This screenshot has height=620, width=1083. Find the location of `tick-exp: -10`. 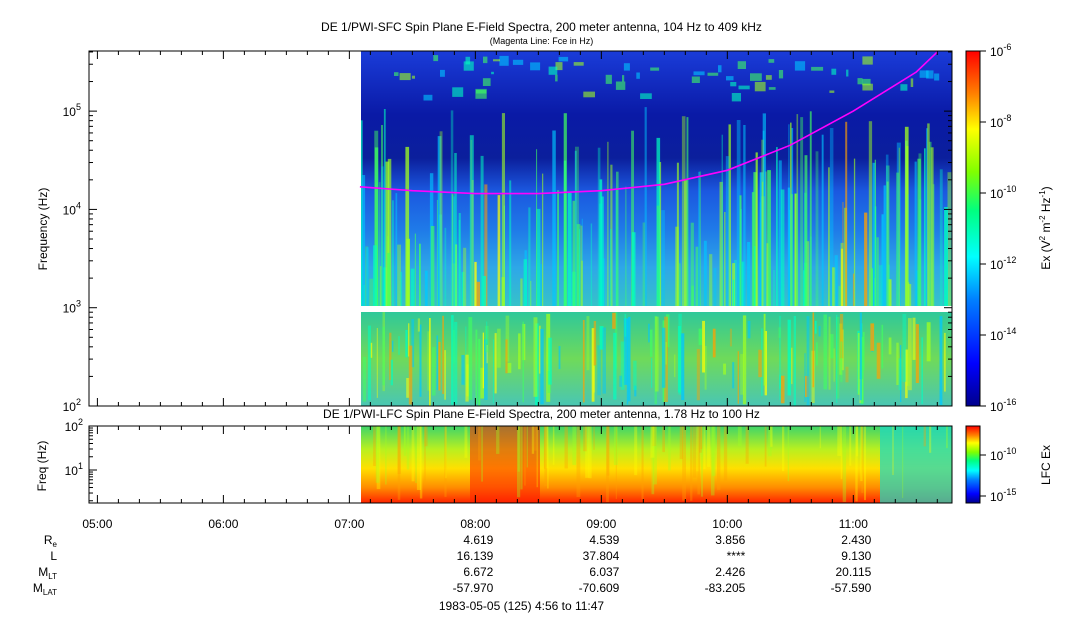

tick-exp: -10 is located at coordinates (1009, 189).